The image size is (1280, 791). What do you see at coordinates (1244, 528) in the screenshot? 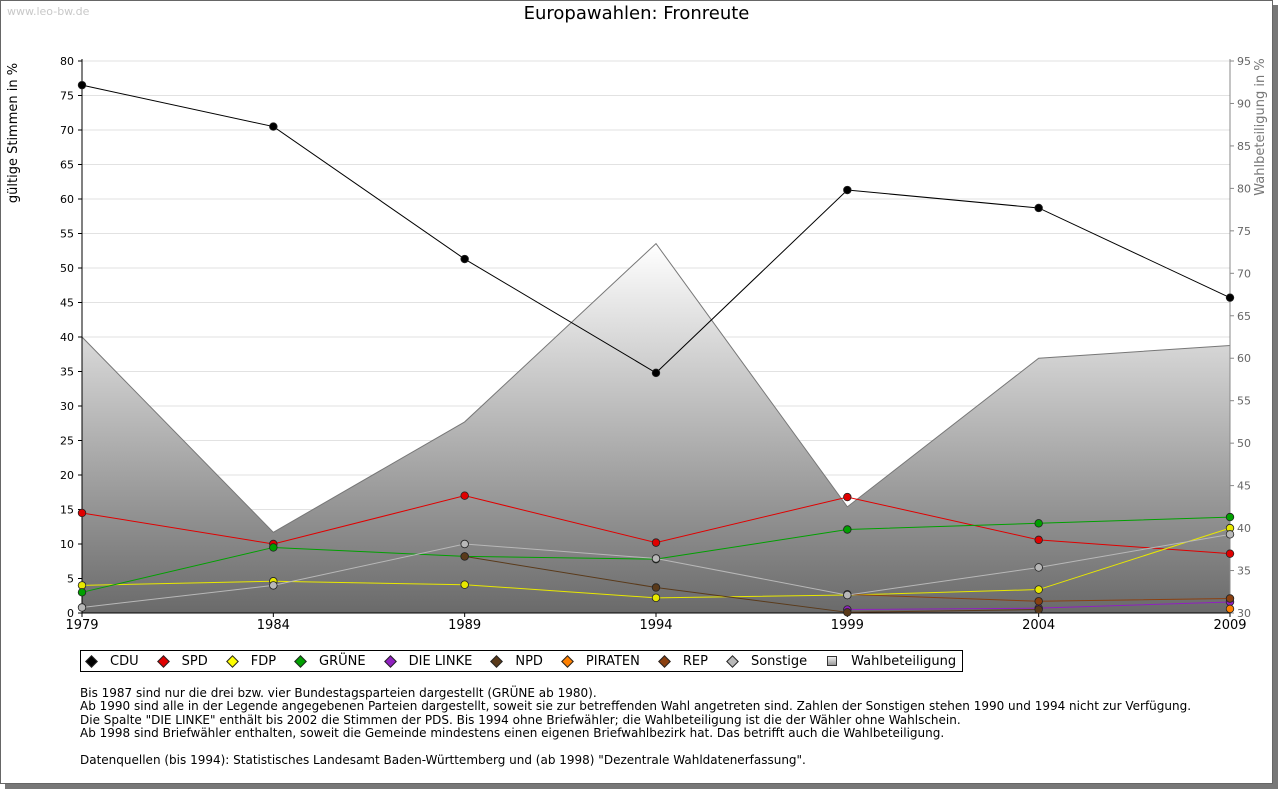
I see `y2-tick-label: 40` at bounding box center [1244, 528].